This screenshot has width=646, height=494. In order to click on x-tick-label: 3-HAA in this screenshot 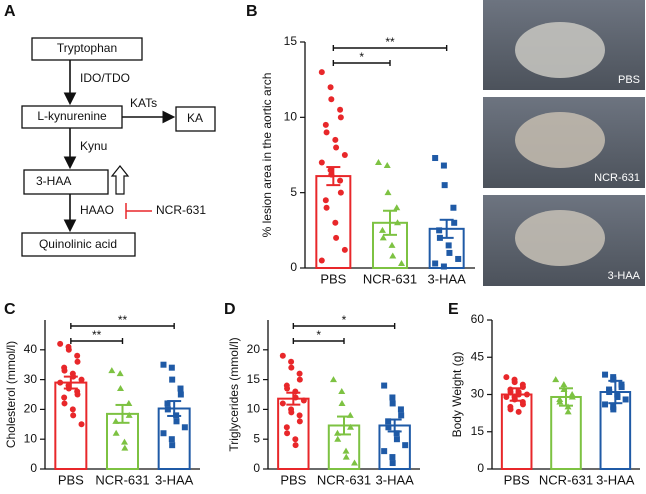, I will do `click(395, 479)`.